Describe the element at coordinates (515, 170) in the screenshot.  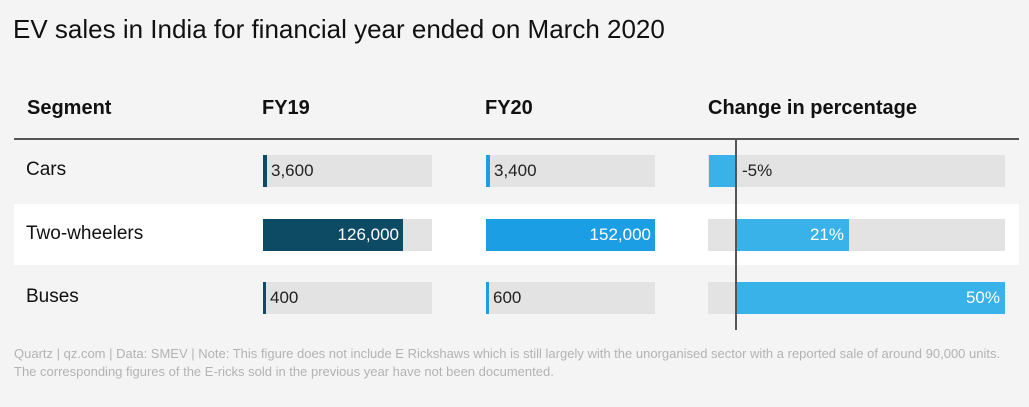
I see `fy20-value-label: 3,400` at that location.